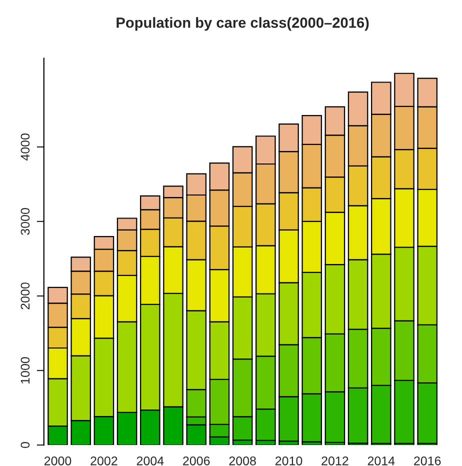 This screenshot has height=466, width=462. Describe the element at coordinates (196, 461) in the screenshot. I see `x-tick-label: 2006` at that location.